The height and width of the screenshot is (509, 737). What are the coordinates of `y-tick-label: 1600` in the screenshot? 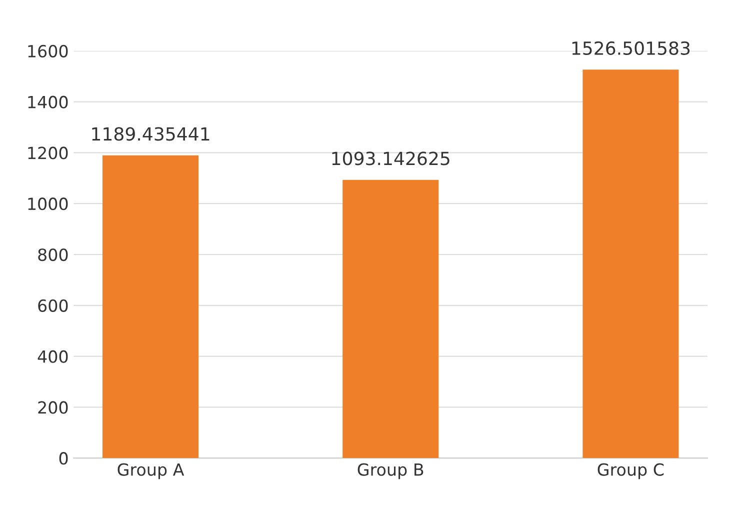 It's located at (48, 51).